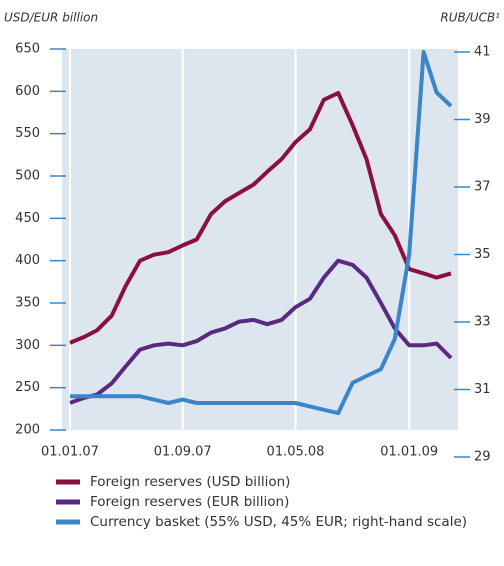 The image size is (504, 566). What do you see at coordinates (482, 322) in the screenshot?
I see `y2-tick-label: 33` at bounding box center [482, 322].